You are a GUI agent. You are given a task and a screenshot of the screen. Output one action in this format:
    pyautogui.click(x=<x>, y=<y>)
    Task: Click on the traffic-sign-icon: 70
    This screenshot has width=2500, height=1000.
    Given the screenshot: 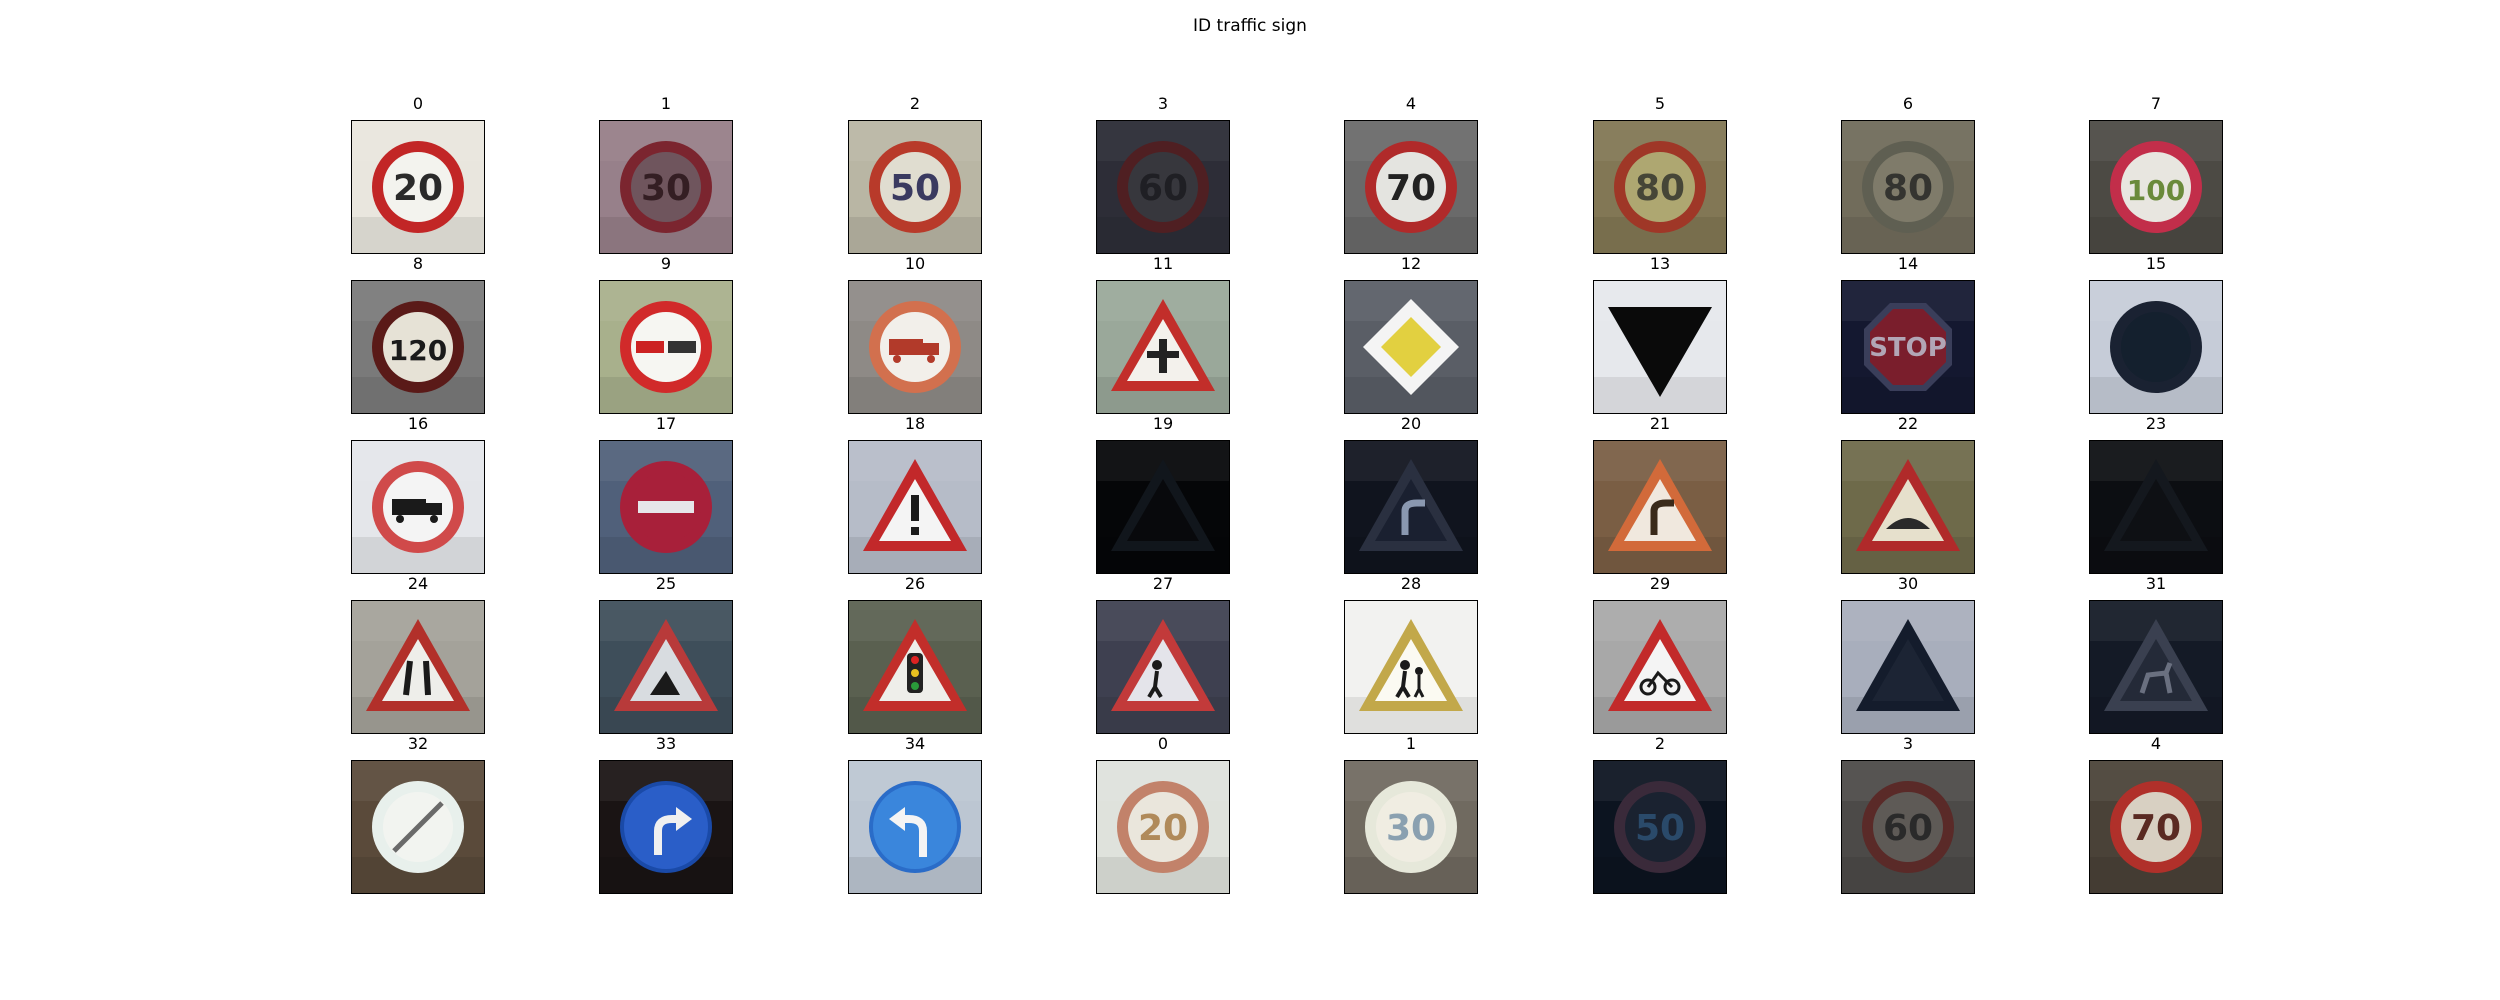 What is the action you would take?
    pyautogui.click(x=2156, y=827)
    